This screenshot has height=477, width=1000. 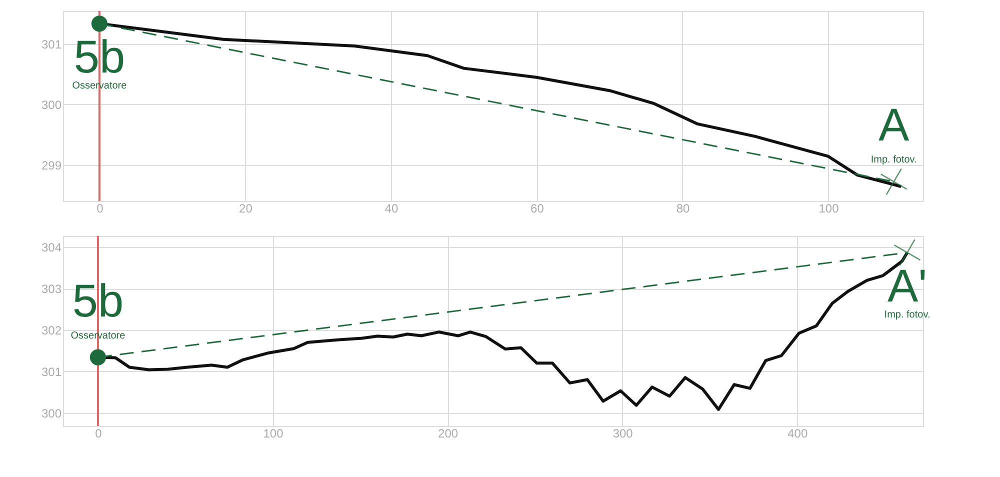 I want to click on y-tick-label: 302, so click(x=51, y=330).